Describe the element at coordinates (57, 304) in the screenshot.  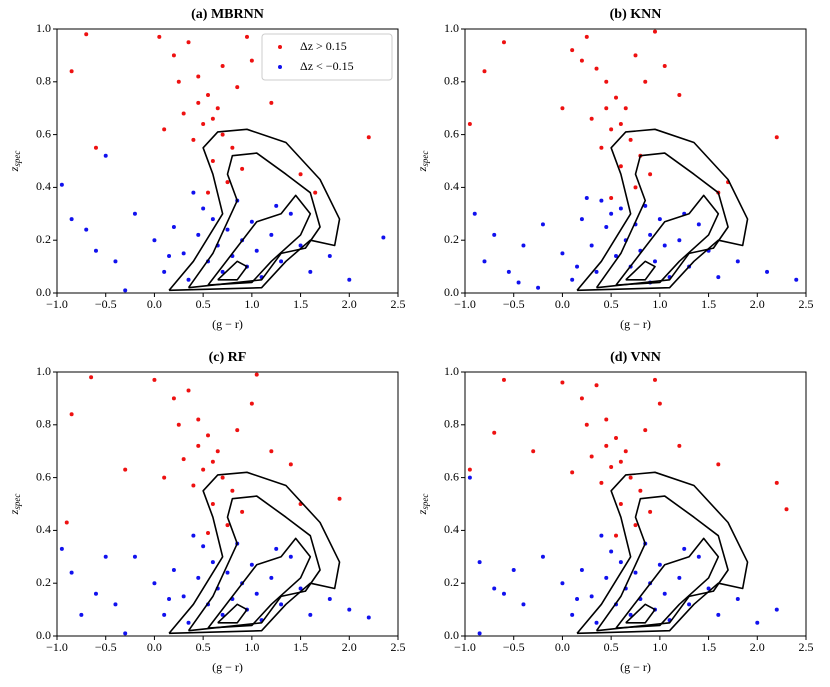
I see `x-tick-label: −1.0` at that location.